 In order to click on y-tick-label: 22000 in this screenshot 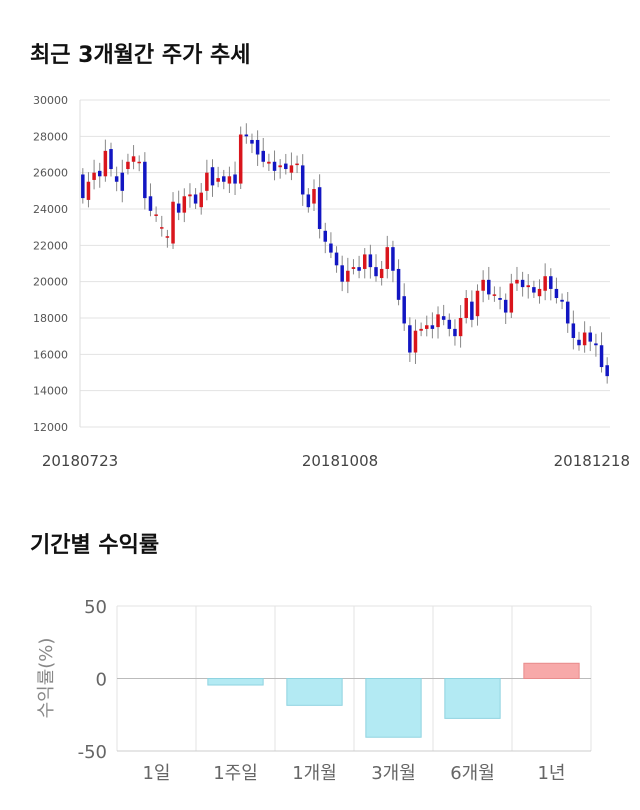, I will do `click(50, 245)`.